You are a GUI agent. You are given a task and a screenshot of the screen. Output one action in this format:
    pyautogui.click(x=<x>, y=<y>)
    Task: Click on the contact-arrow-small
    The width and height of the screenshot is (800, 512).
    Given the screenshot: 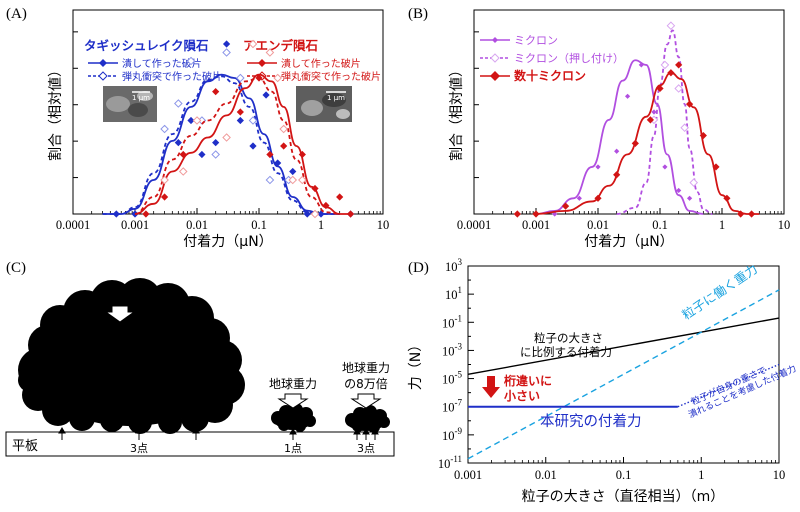 What is the action you would take?
    pyautogui.click(x=293, y=434)
    